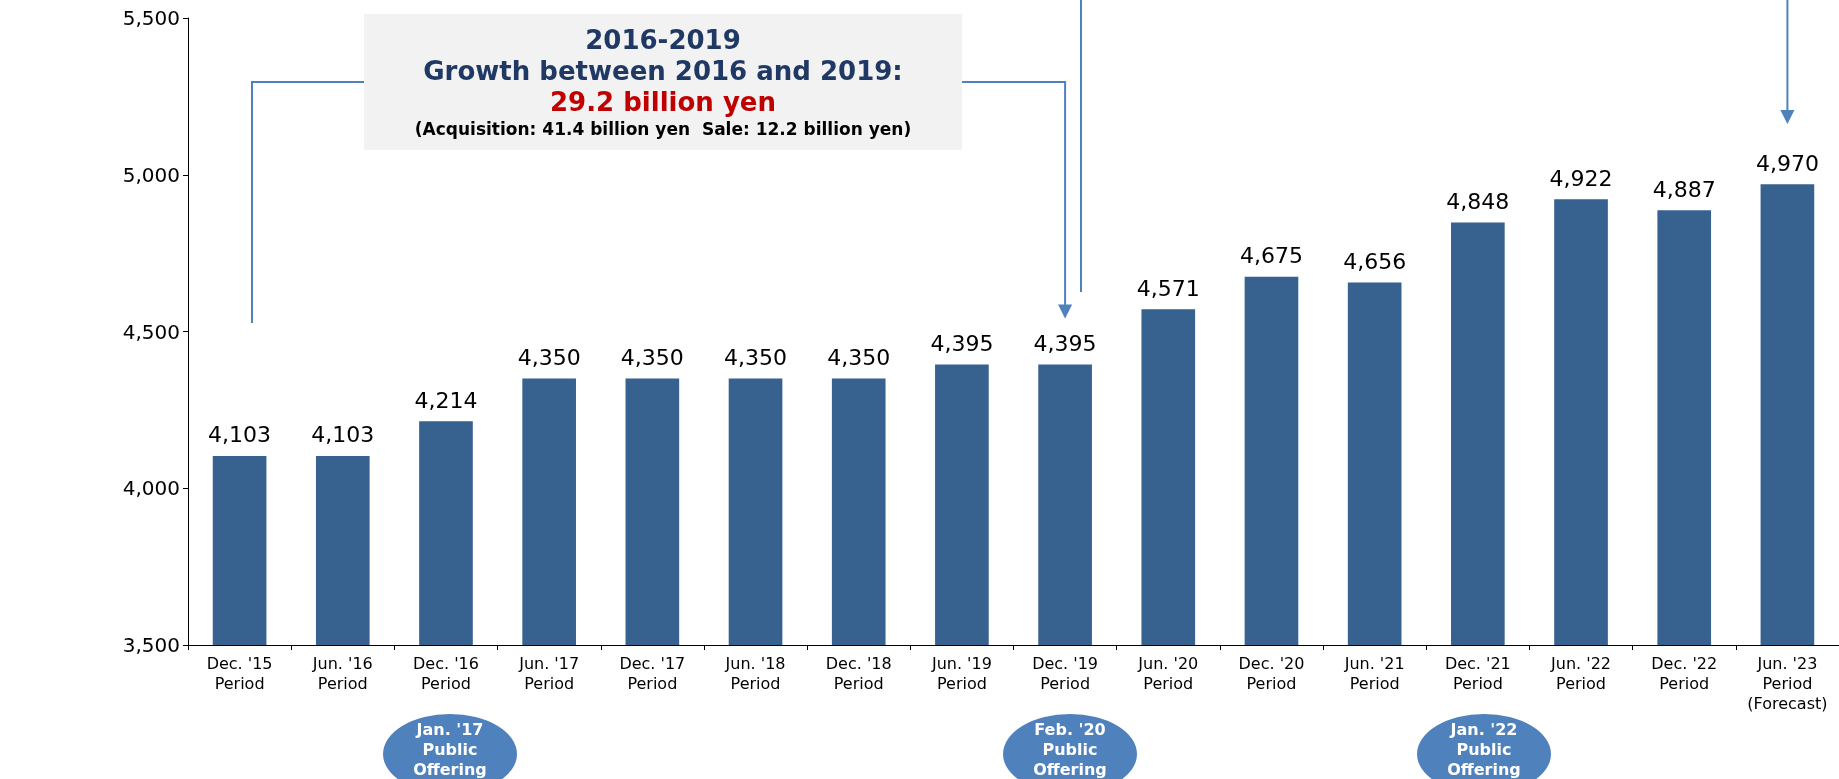 The image size is (1839, 779). Describe the element at coordinates (1070, 746) in the screenshot. I see `oval-badge: Feb. '20 Public Offering` at that location.